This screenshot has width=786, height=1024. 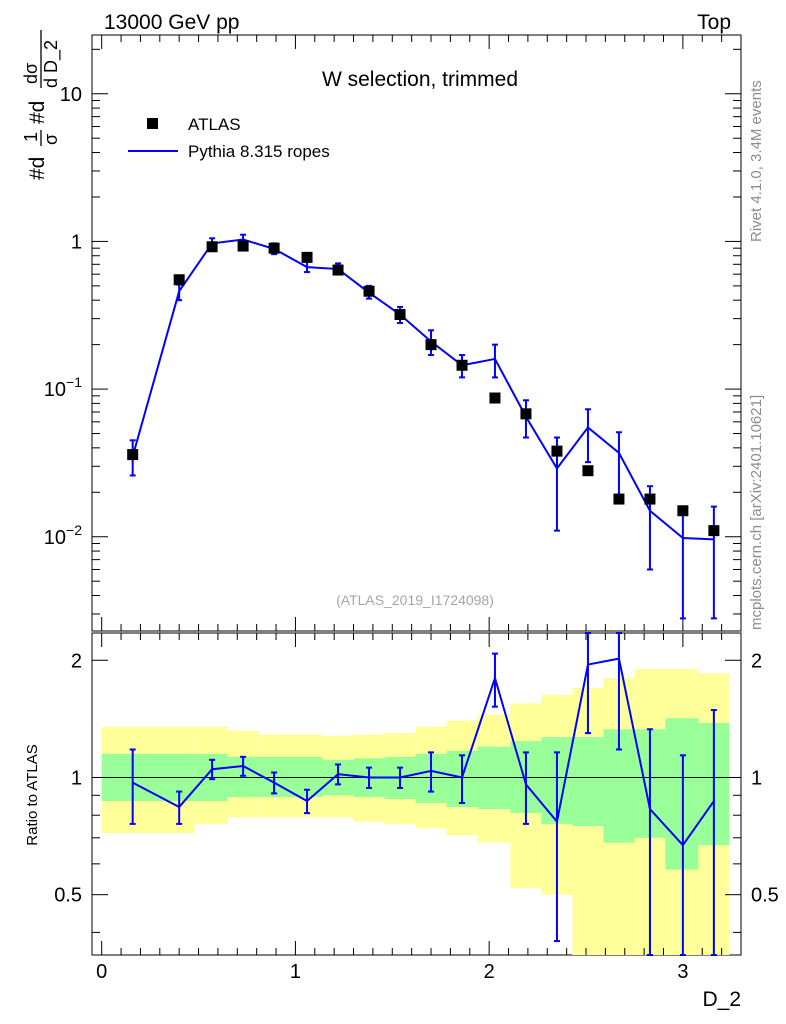 I want to click on header-right: Top, so click(x=714, y=22).